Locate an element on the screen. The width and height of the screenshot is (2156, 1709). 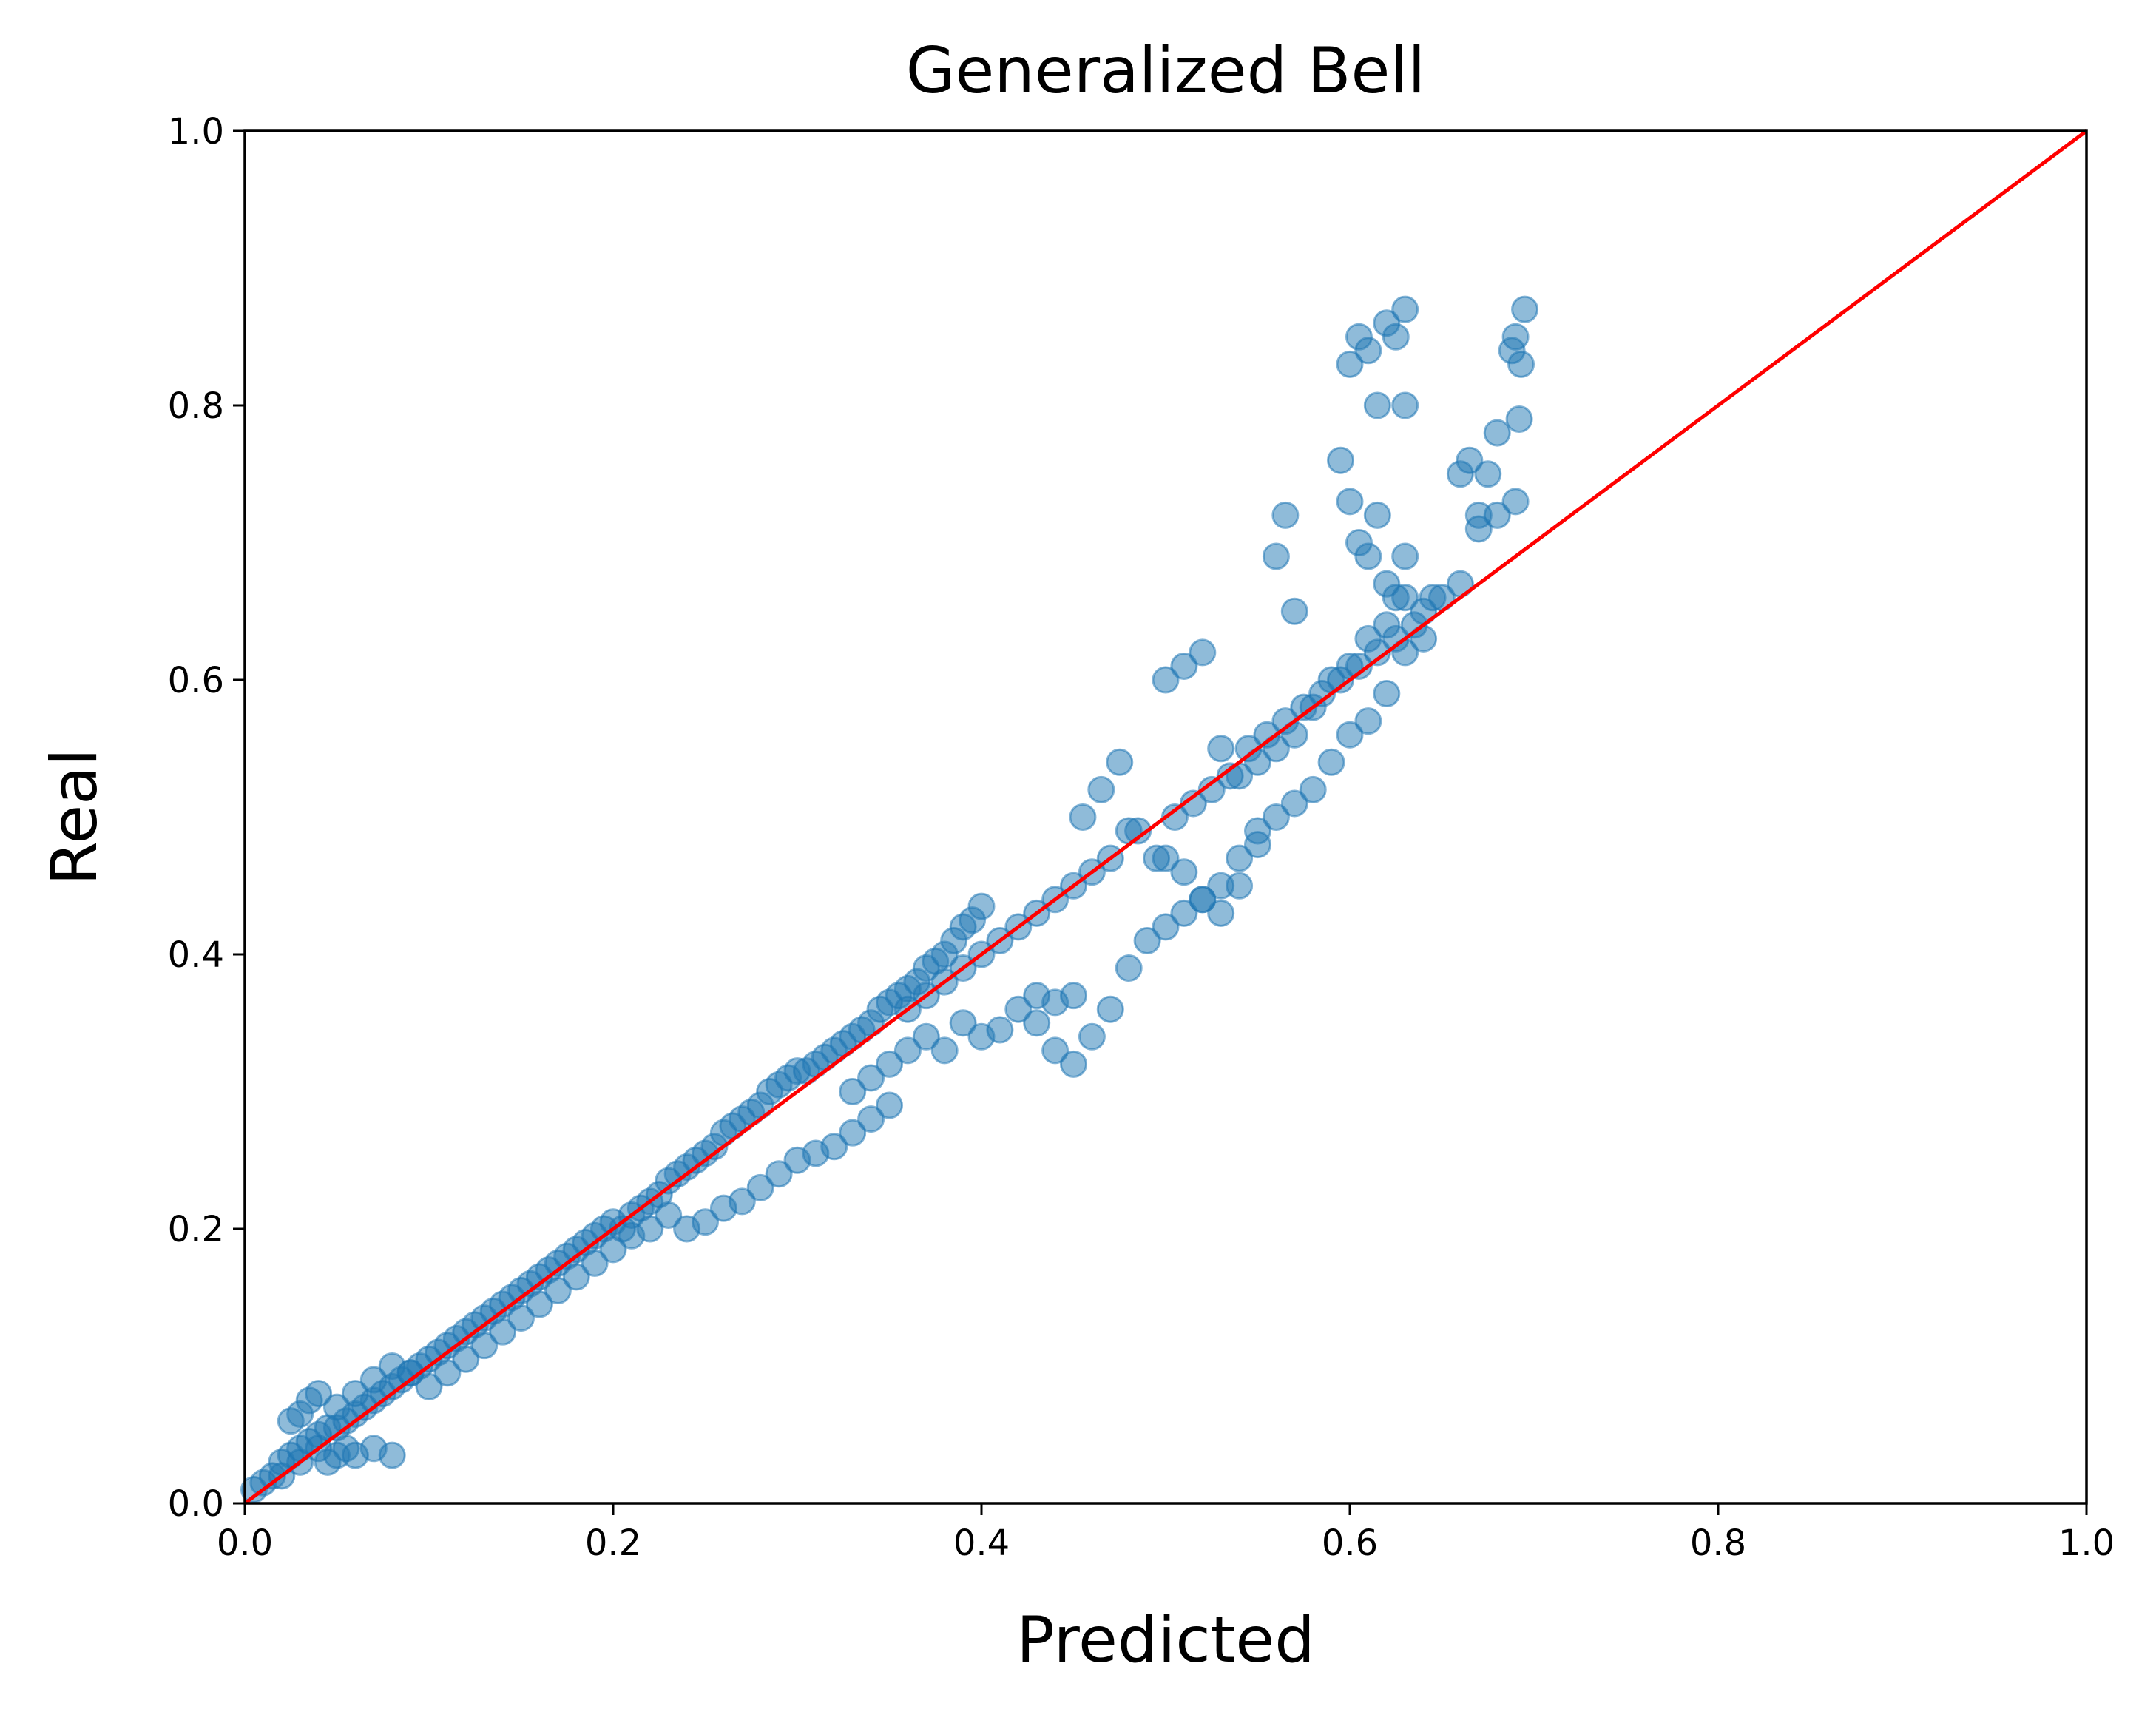
x-axis-ticks: 0.0 0.2 0.4 0.6 0.8 1.0 is located at coordinates (1166, 1533).